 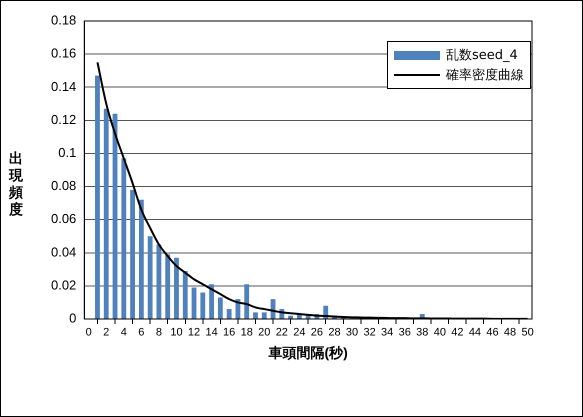 What do you see at coordinates (159, 332) in the screenshot?
I see `x-tick-label: 8` at bounding box center [159, 332].